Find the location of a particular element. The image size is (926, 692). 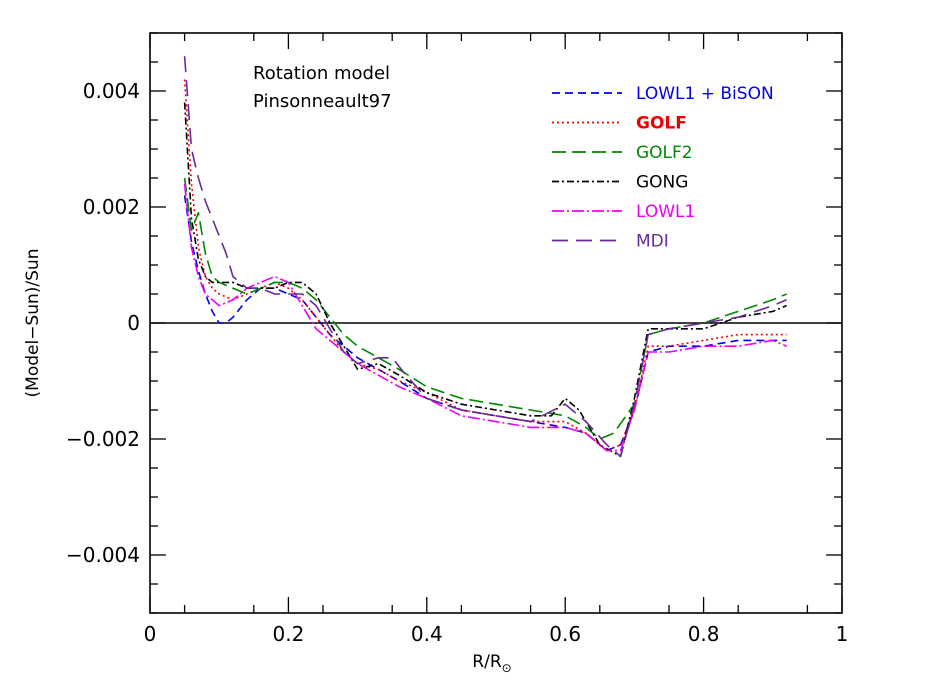

x-axis-label-subscript: ⊙ is located at coordinates (507, 668).